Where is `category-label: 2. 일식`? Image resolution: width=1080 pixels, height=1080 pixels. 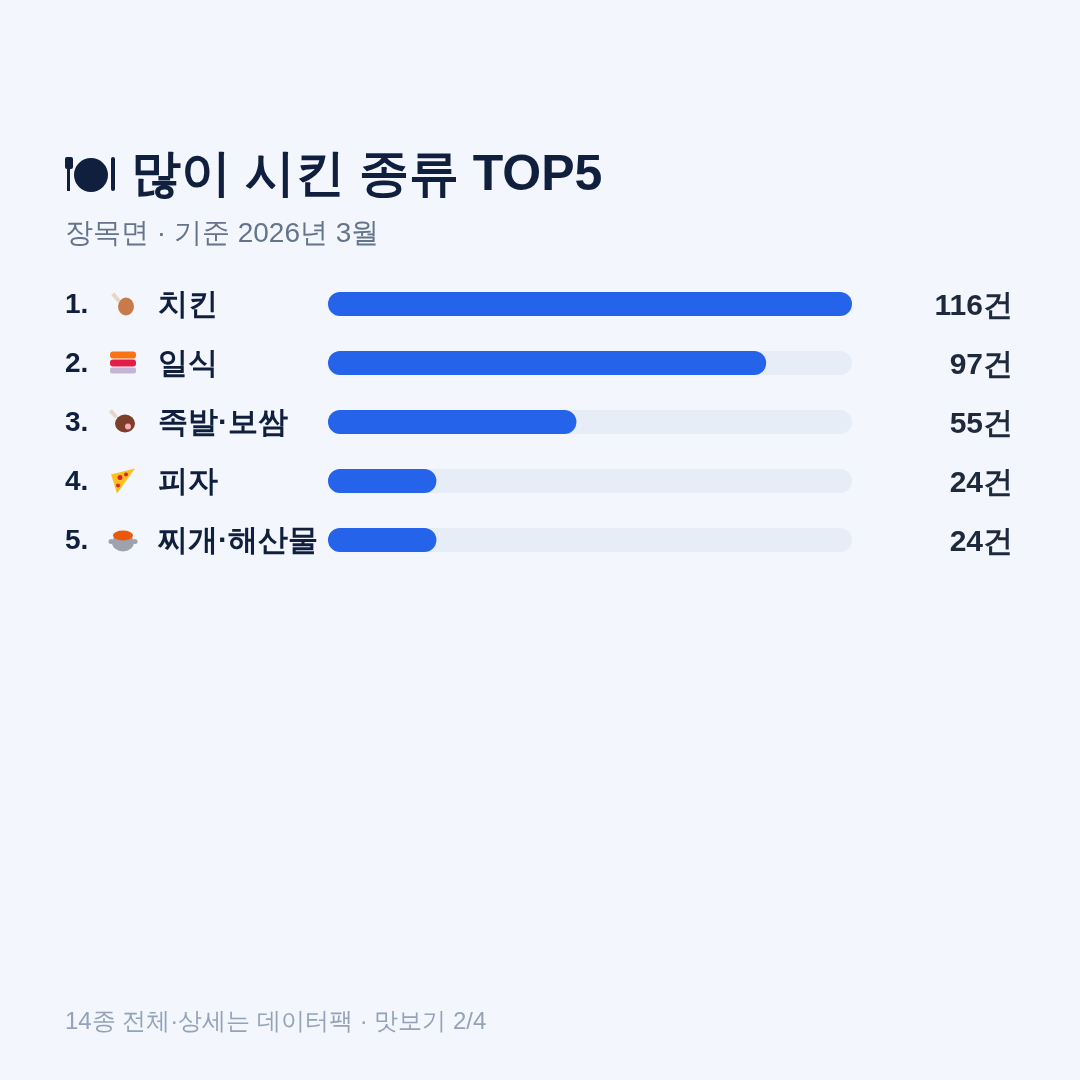
category-label: 2. 일식 is located at coordinates (141, 362).